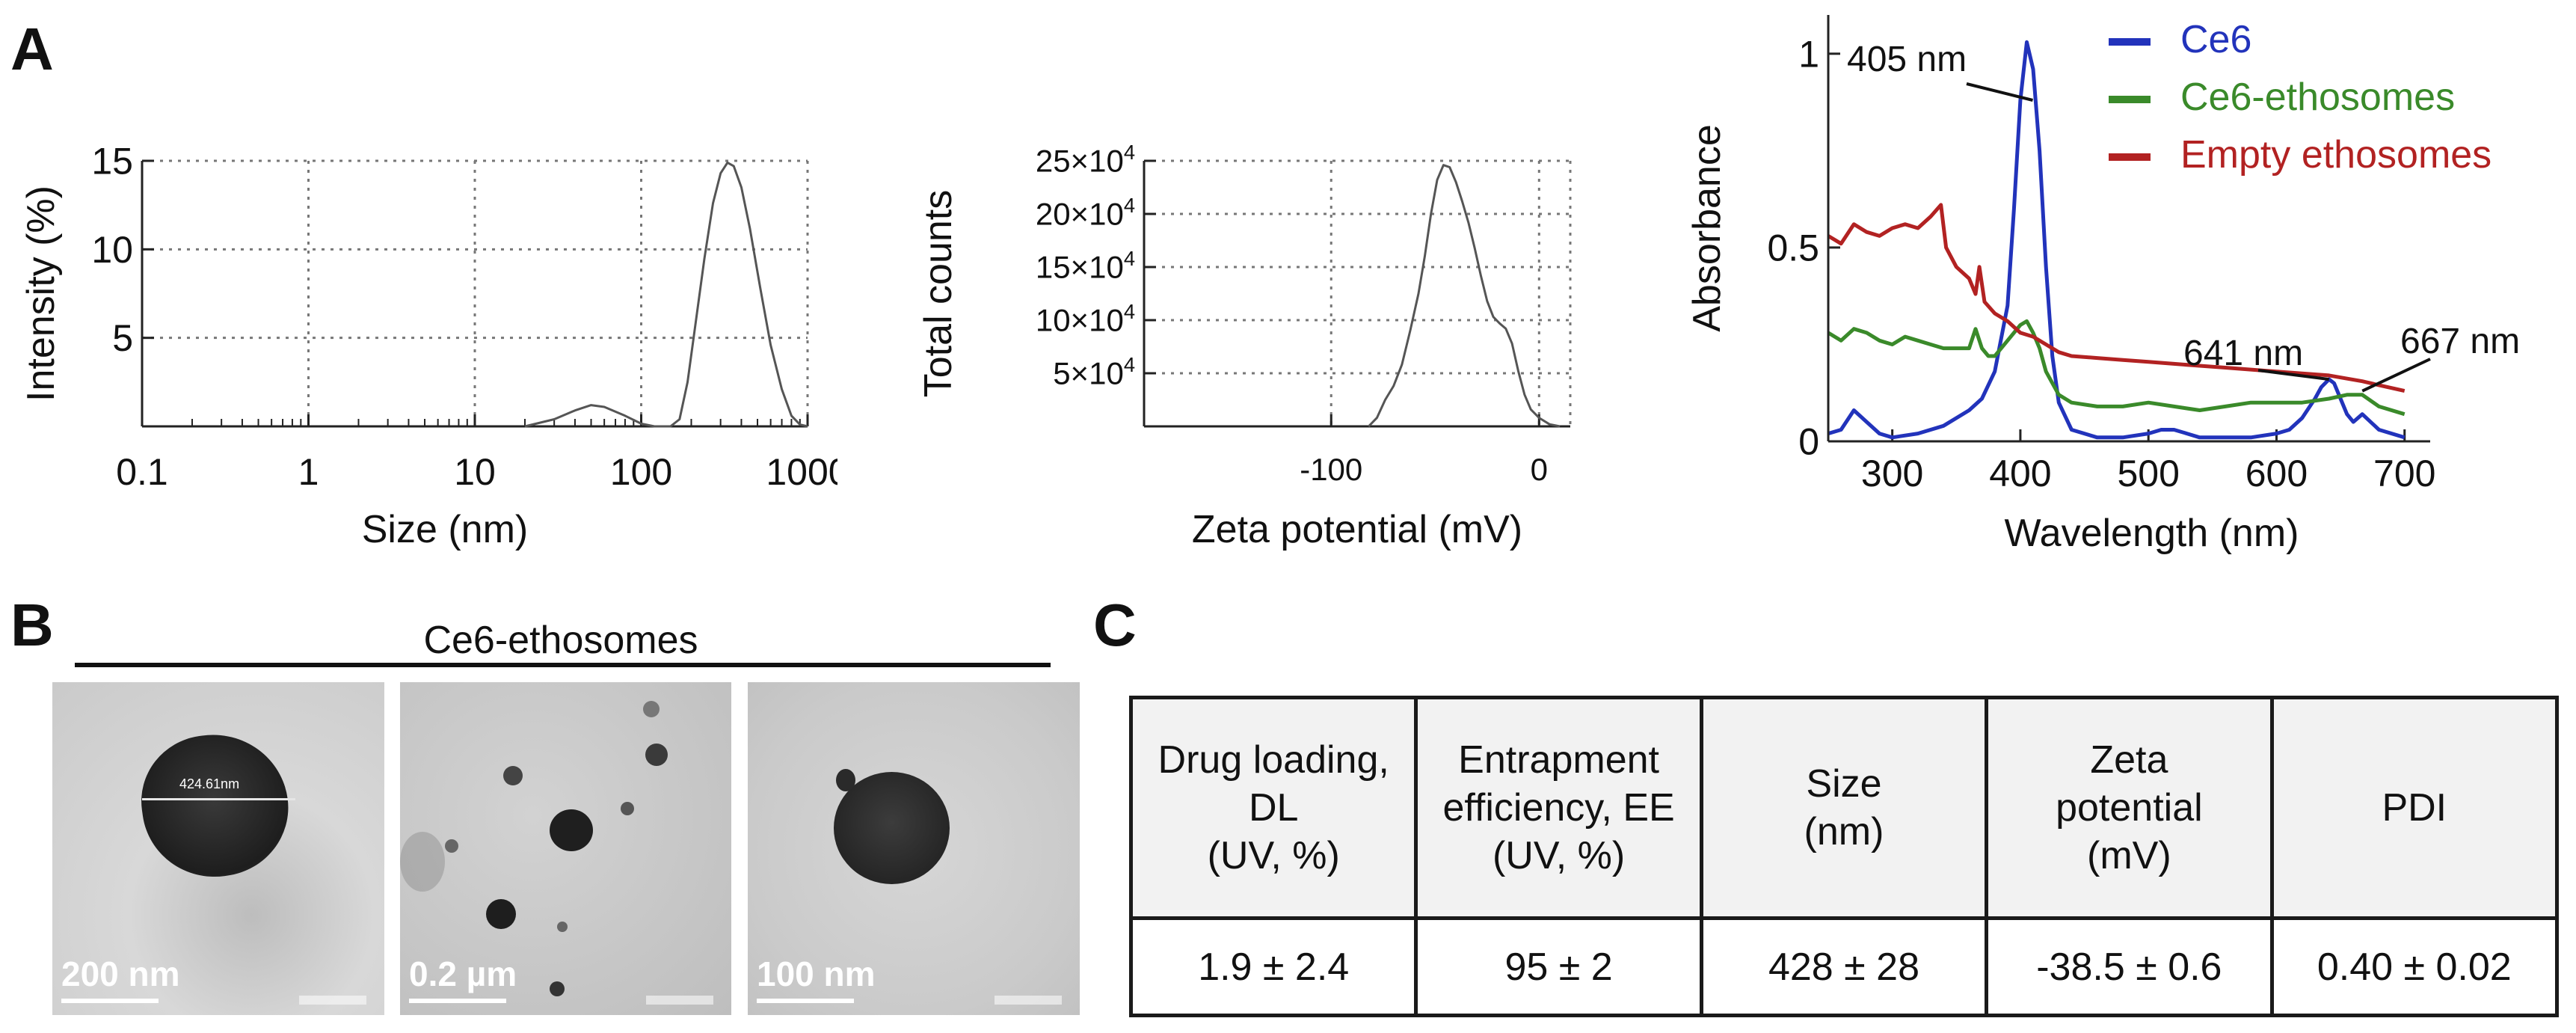 Image resolution: width=2576 pixels, height=1033 pixels. I want to click on x-tick-label: 500, so click(2148, 473).